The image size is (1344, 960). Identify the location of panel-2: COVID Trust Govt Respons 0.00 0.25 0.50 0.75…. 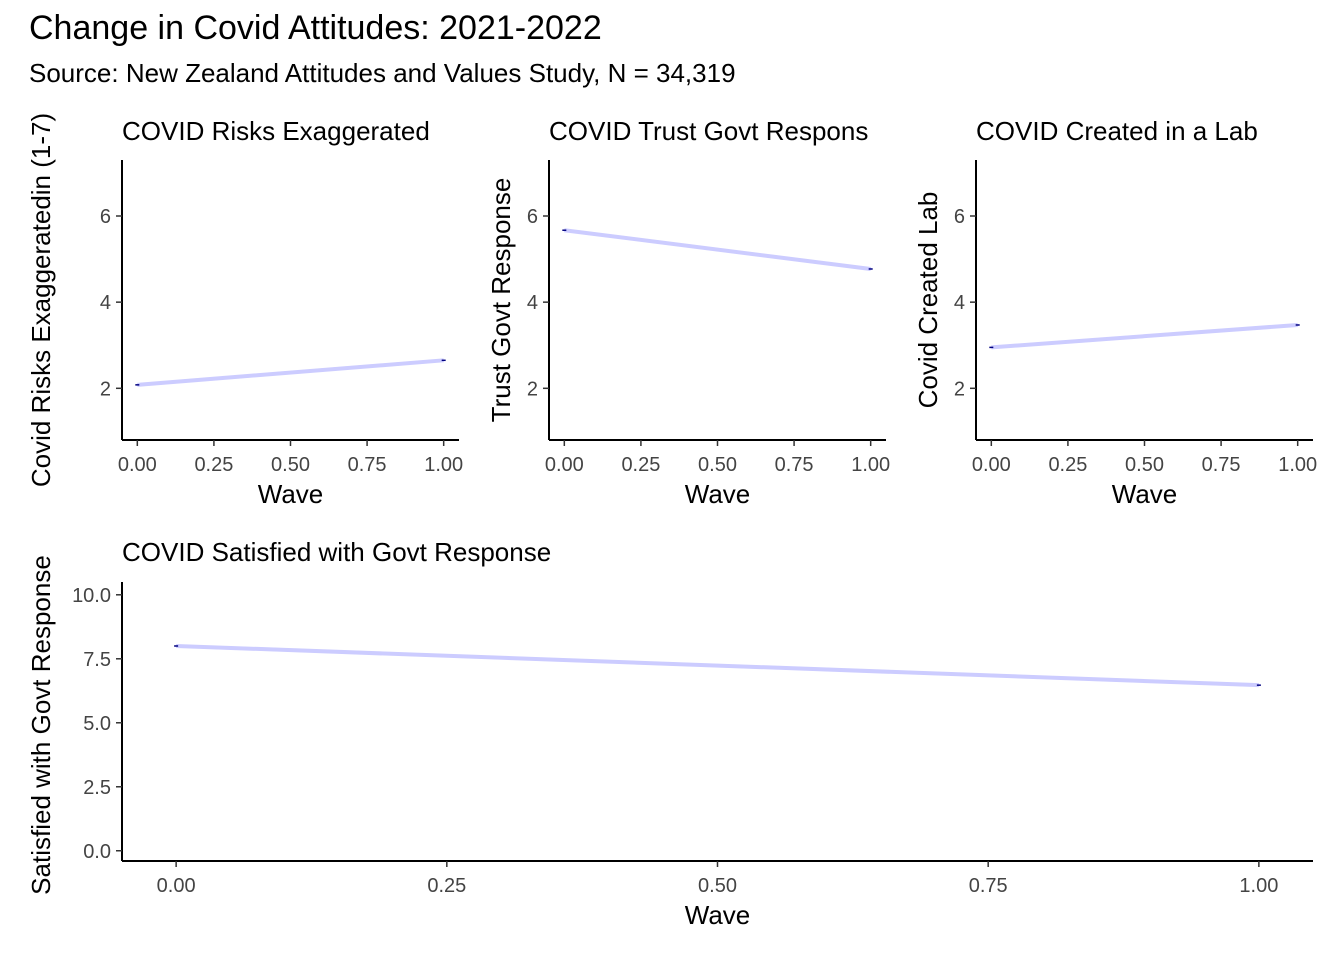
(688, 312).